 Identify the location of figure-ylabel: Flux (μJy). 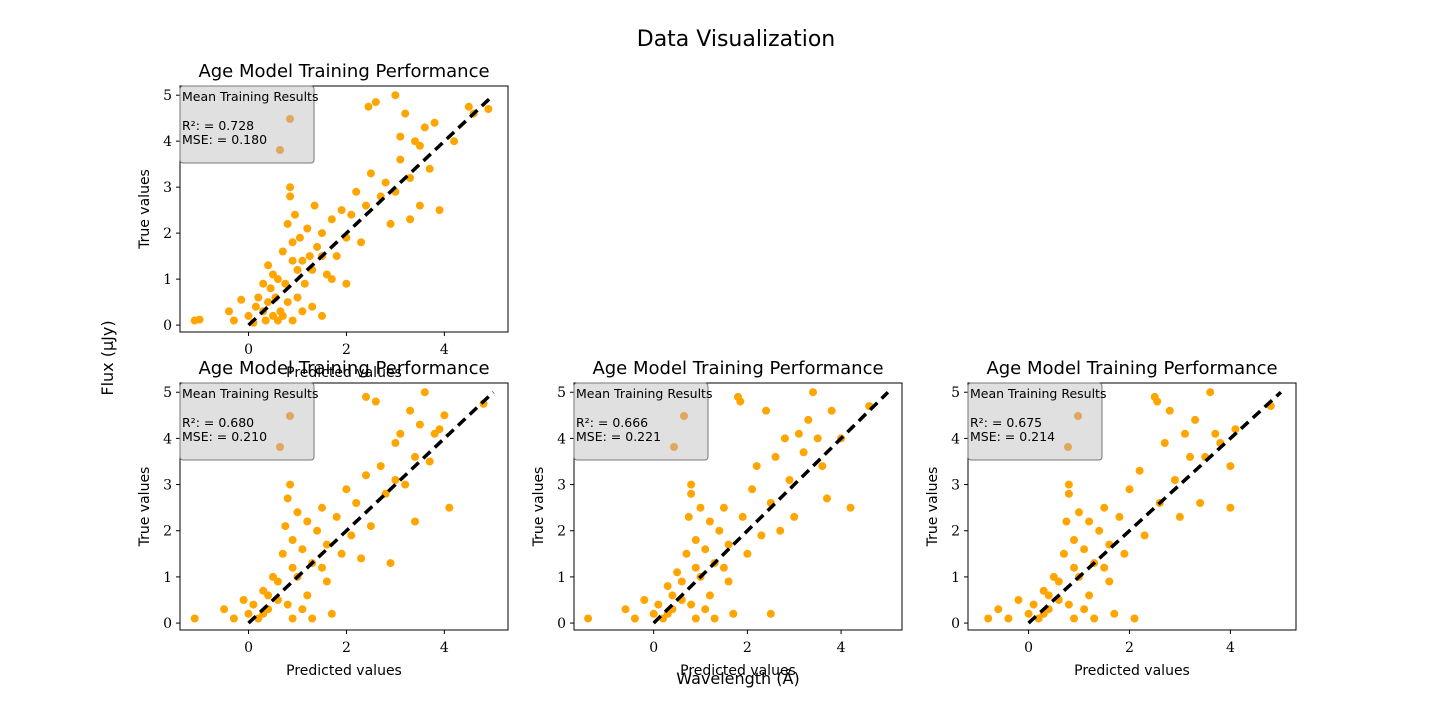
(107, 357).